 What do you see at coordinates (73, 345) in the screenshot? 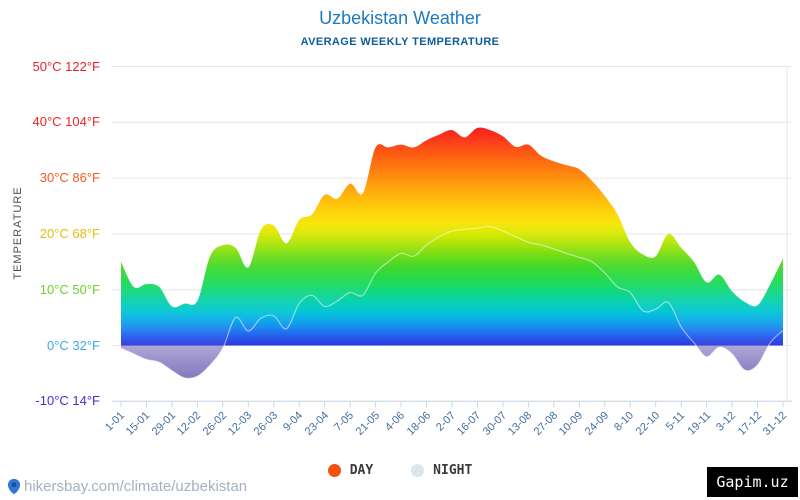
I see `y-axis-label: 0°C 32°F` at bounding box center [73, 345].